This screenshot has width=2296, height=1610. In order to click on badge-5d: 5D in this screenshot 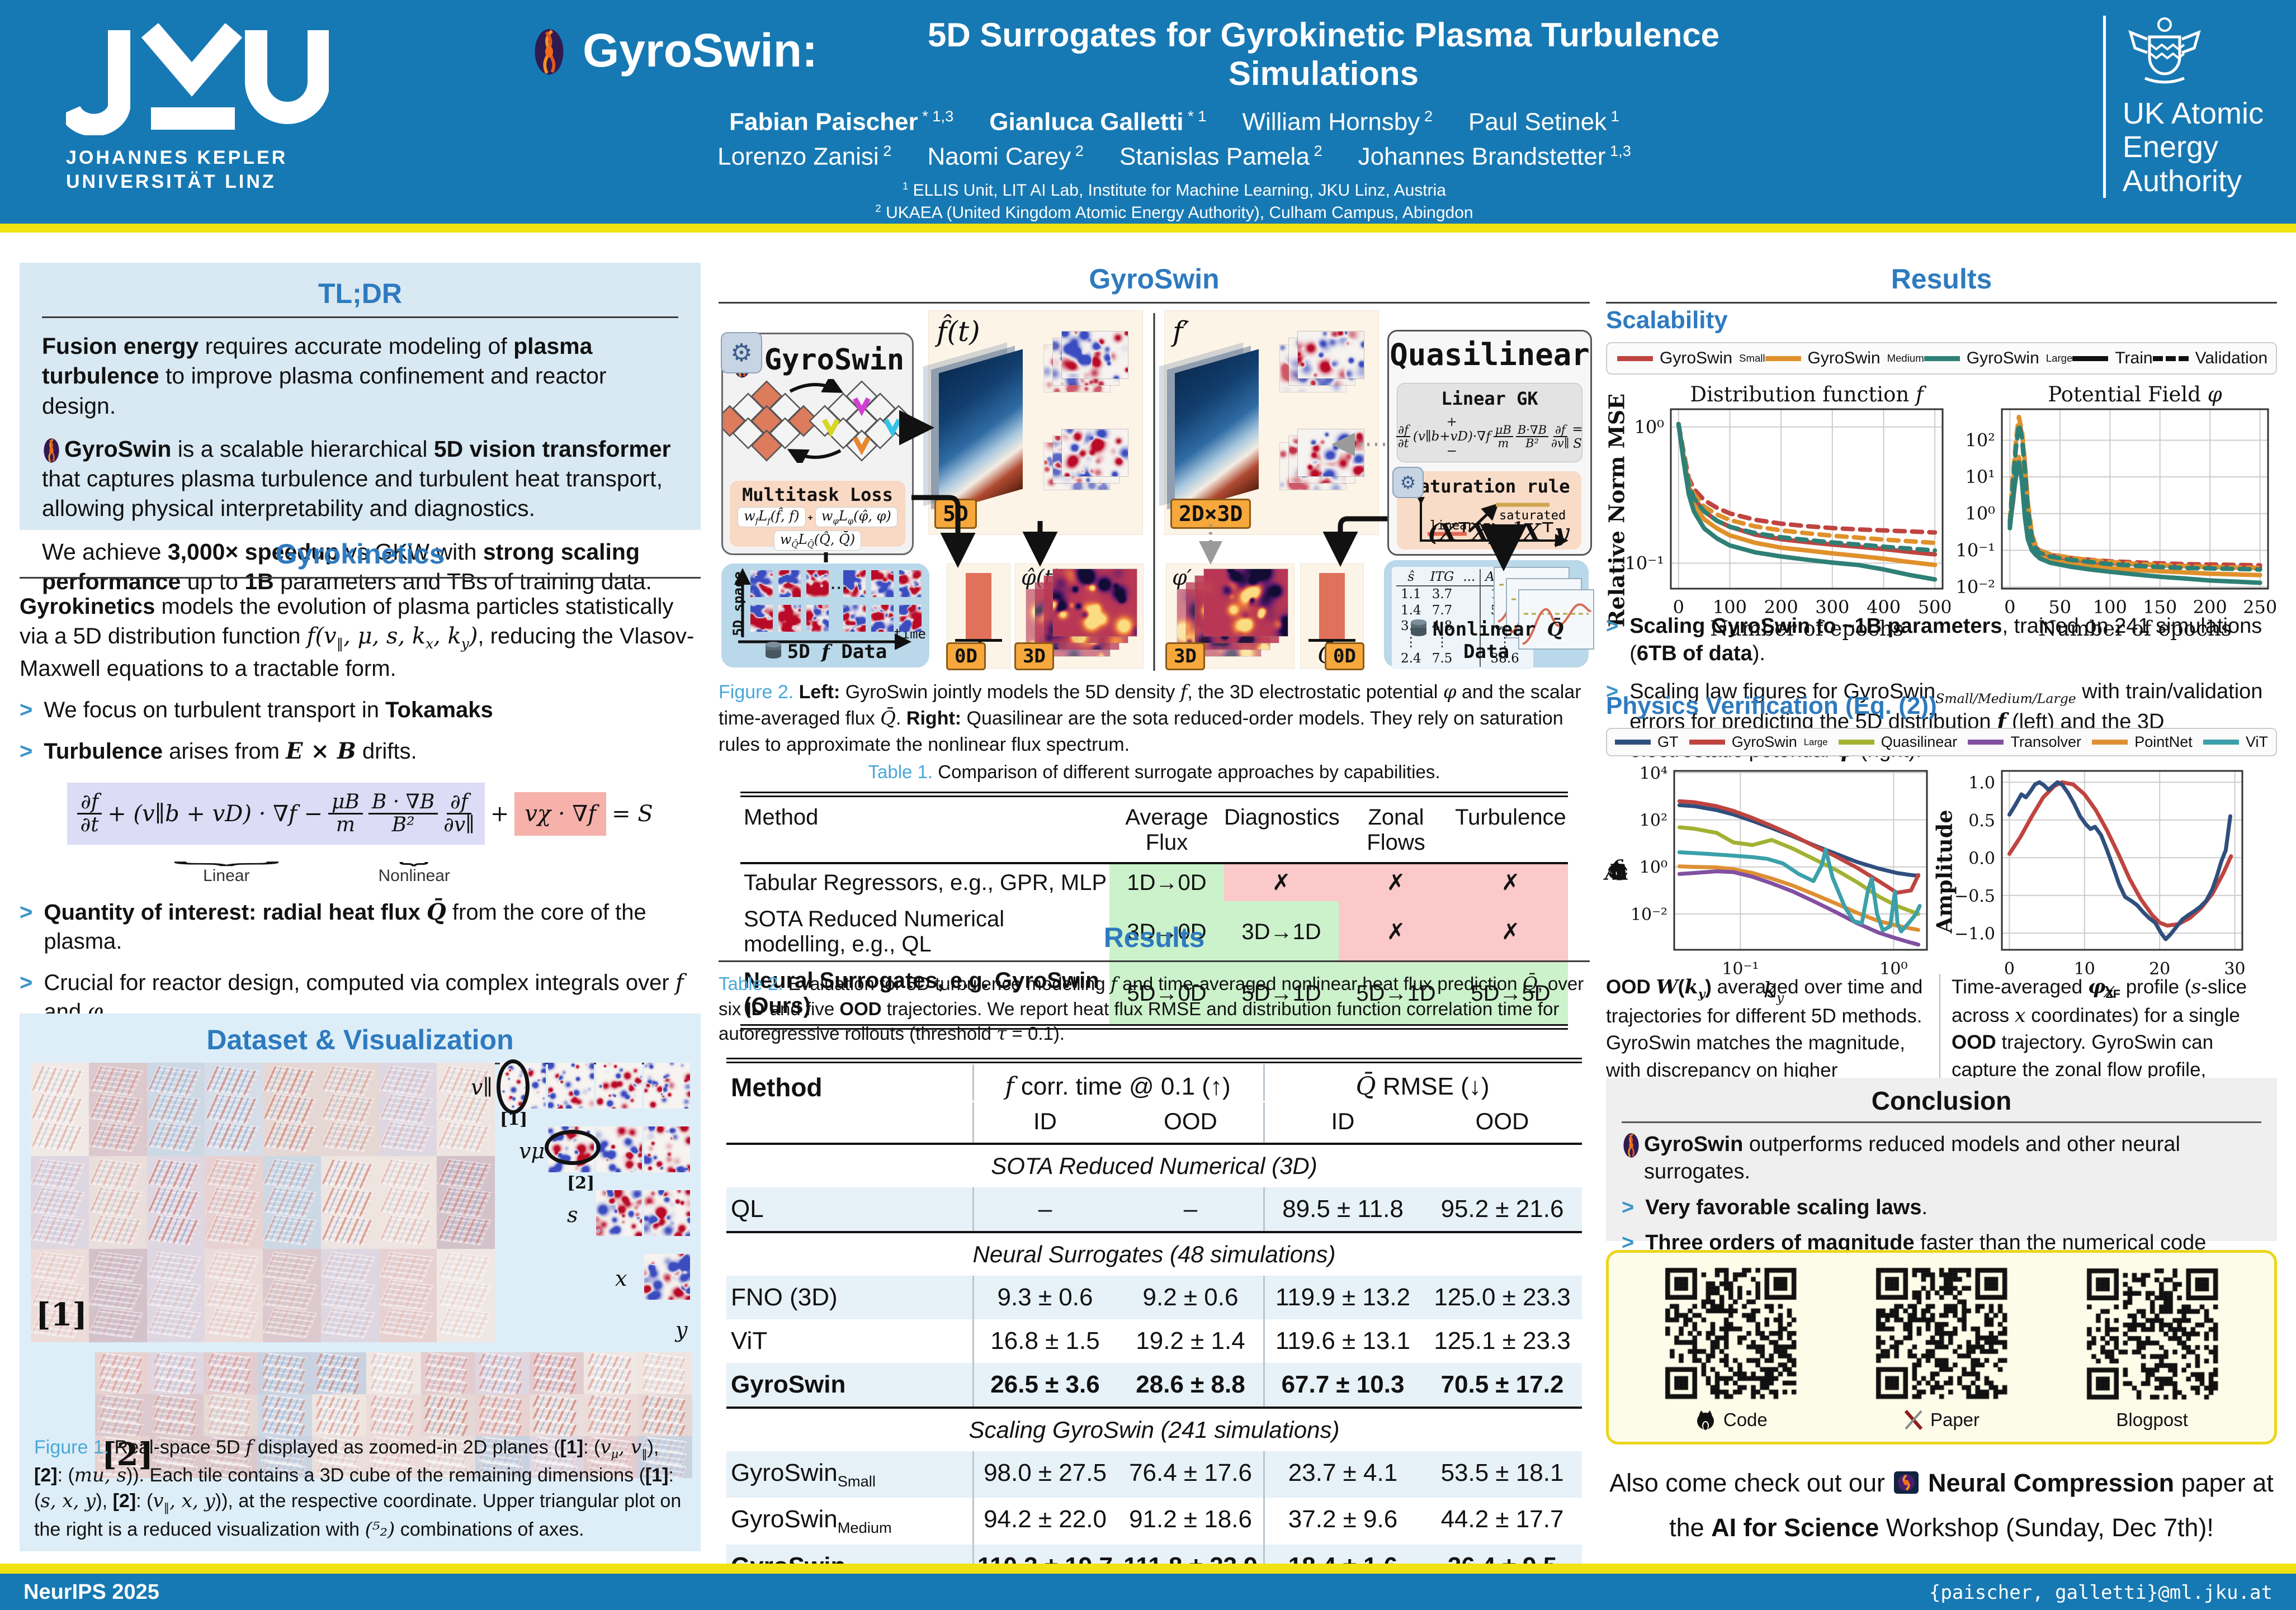, I will do `click(955, 514)`.